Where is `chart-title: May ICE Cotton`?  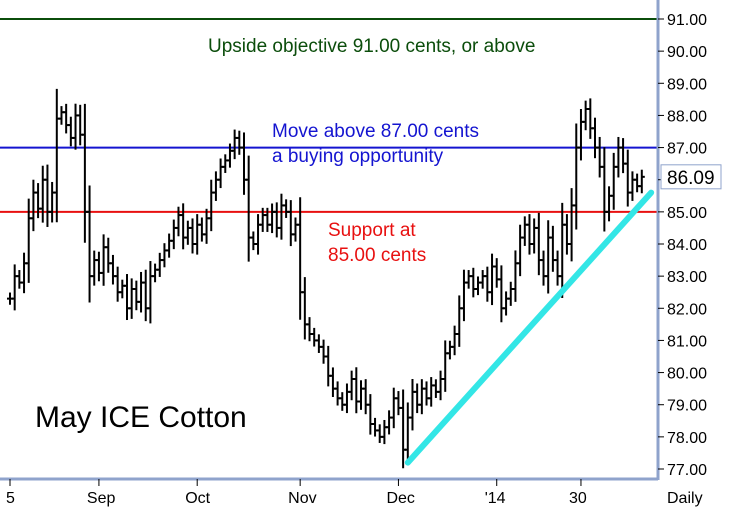
chart-title: May ICE Cotton is located at coordinates (141, 417).